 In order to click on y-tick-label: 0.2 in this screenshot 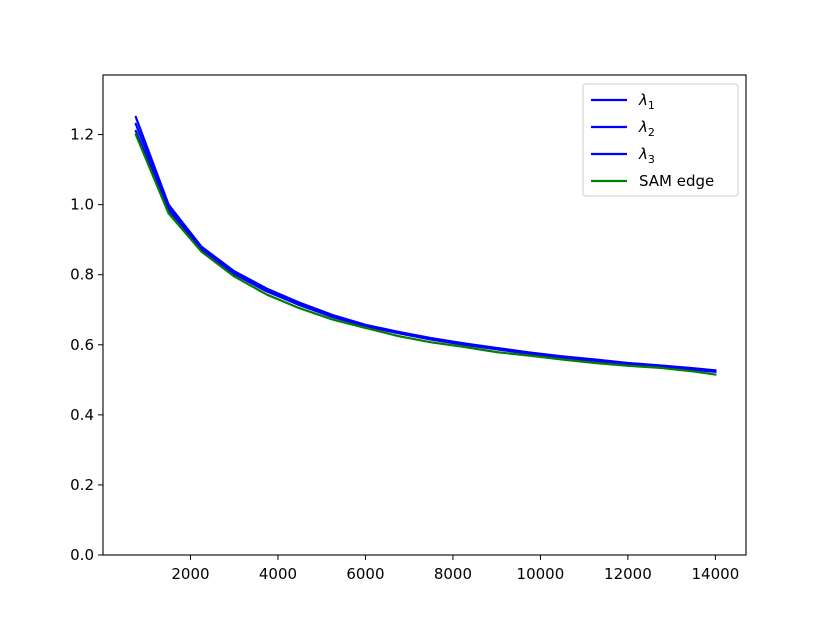, I will do `click(82, 485)`.